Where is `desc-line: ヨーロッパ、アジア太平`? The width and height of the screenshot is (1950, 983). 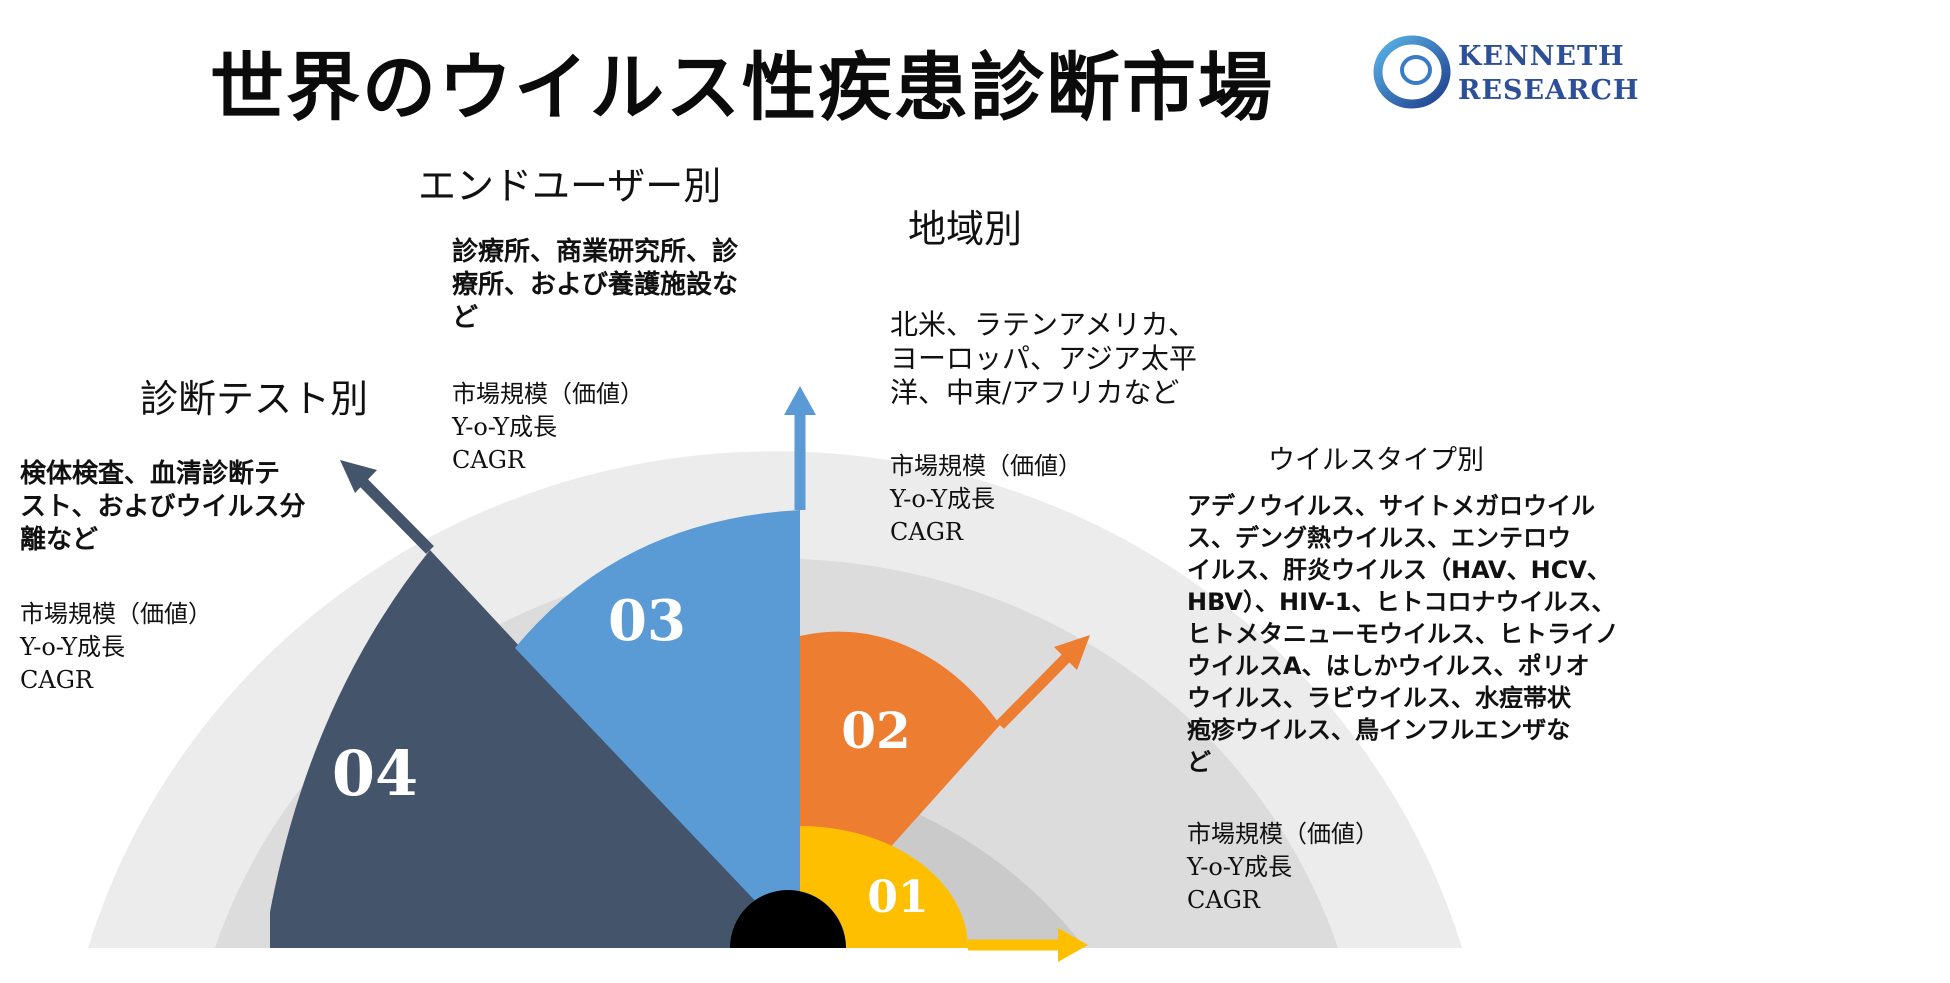
desc-line: ヨーロッパ、アジア太平 is located at coordinates (1043, 358).